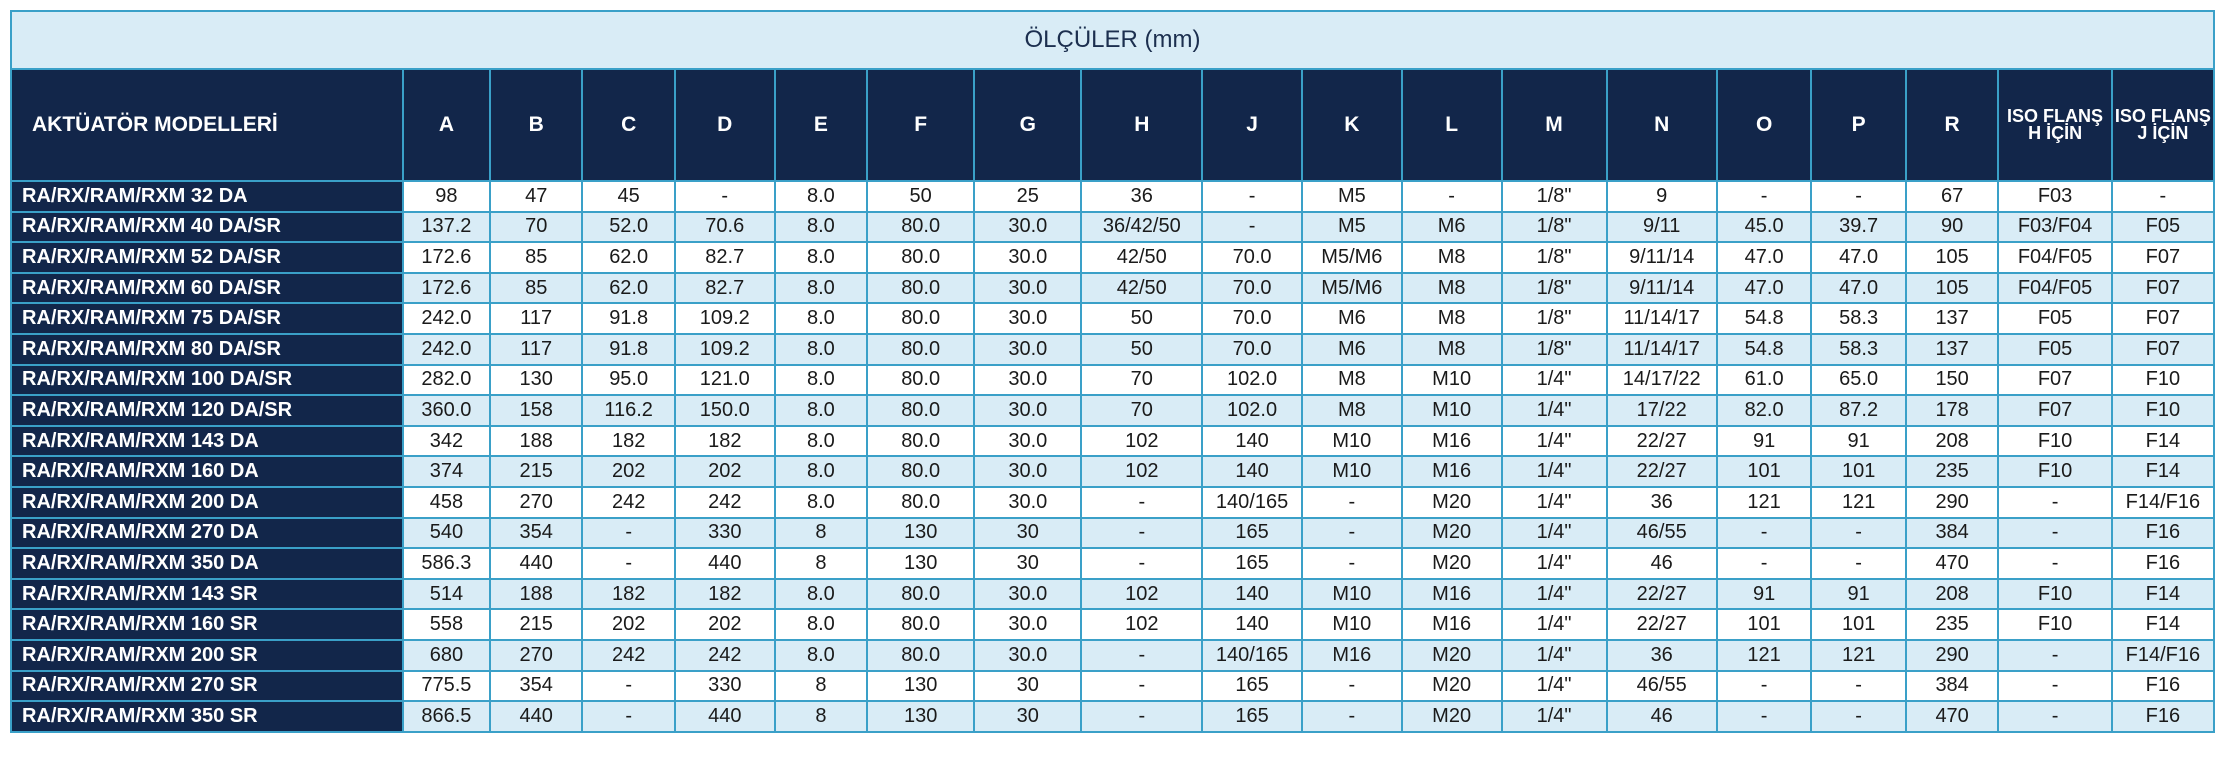 This screenshot has width=2223, height=782. What do you see at coordinates (446, 502) in the screenshot?
I see `dimension-cell: 458` at bounding box center [446, 502].